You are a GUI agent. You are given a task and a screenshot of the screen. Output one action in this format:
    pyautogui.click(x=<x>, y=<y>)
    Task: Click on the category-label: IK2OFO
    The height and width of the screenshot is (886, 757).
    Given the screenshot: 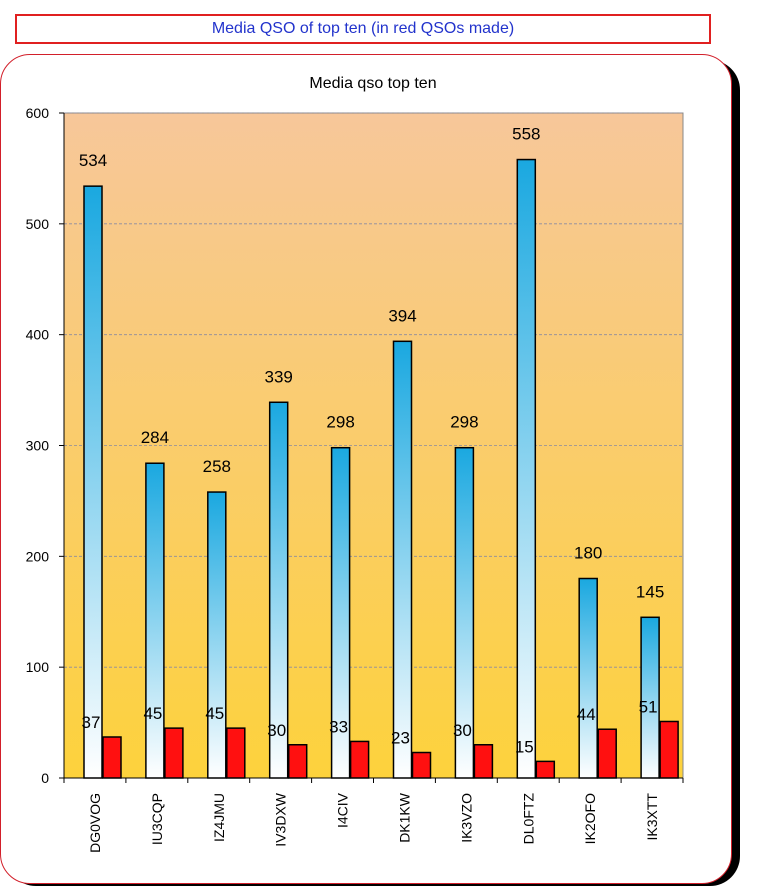 What is the action you would take?
    pyautogui.click(x=590, y=818)
    